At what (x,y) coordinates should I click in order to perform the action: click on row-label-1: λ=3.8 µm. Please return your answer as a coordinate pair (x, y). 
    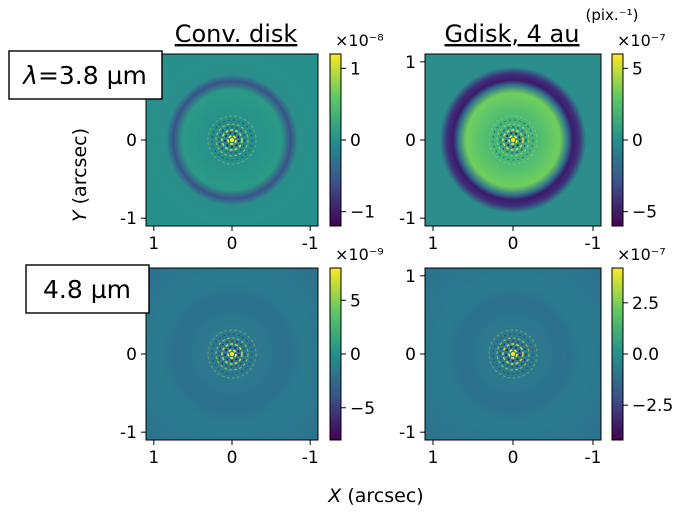
    Looking at the image, I should click on (84, 75).